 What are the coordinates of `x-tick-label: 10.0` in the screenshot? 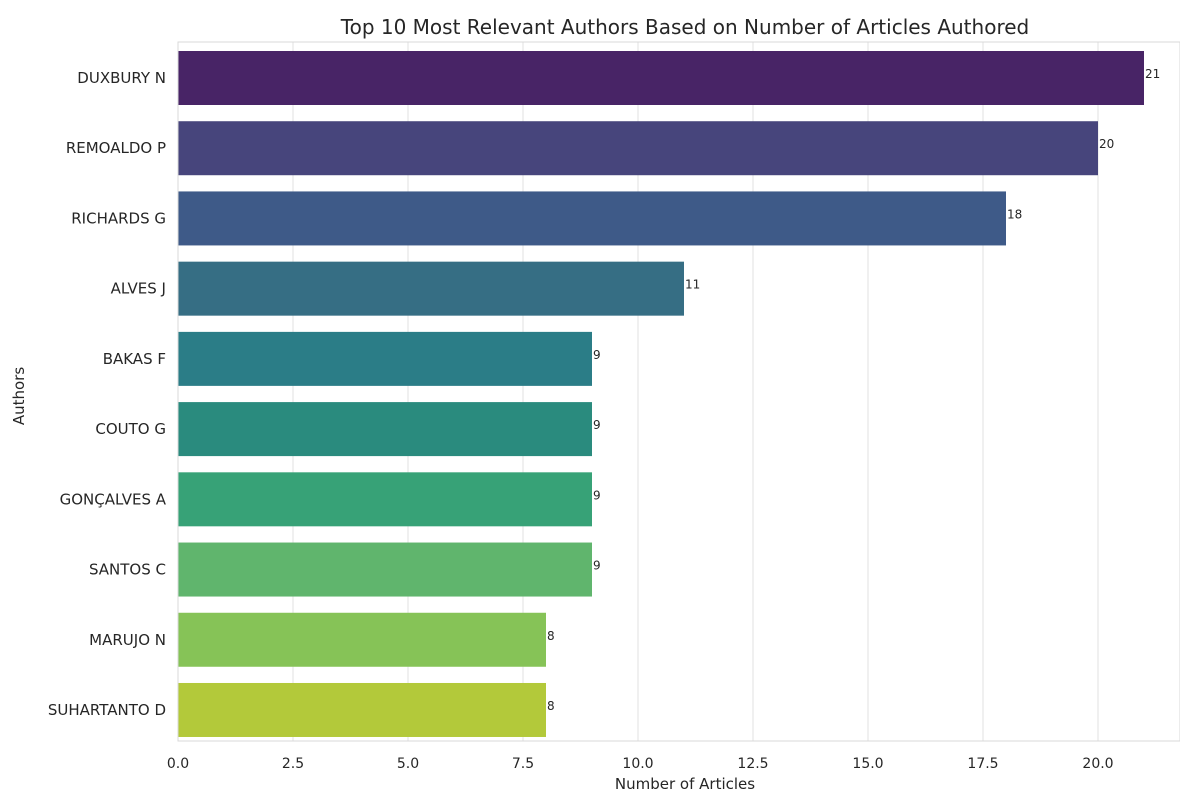 It's located at (637, 764).